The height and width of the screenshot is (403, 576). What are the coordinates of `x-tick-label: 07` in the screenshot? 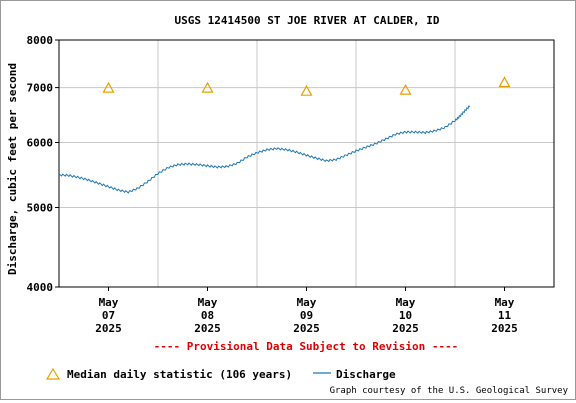 It's located at (108, 315).